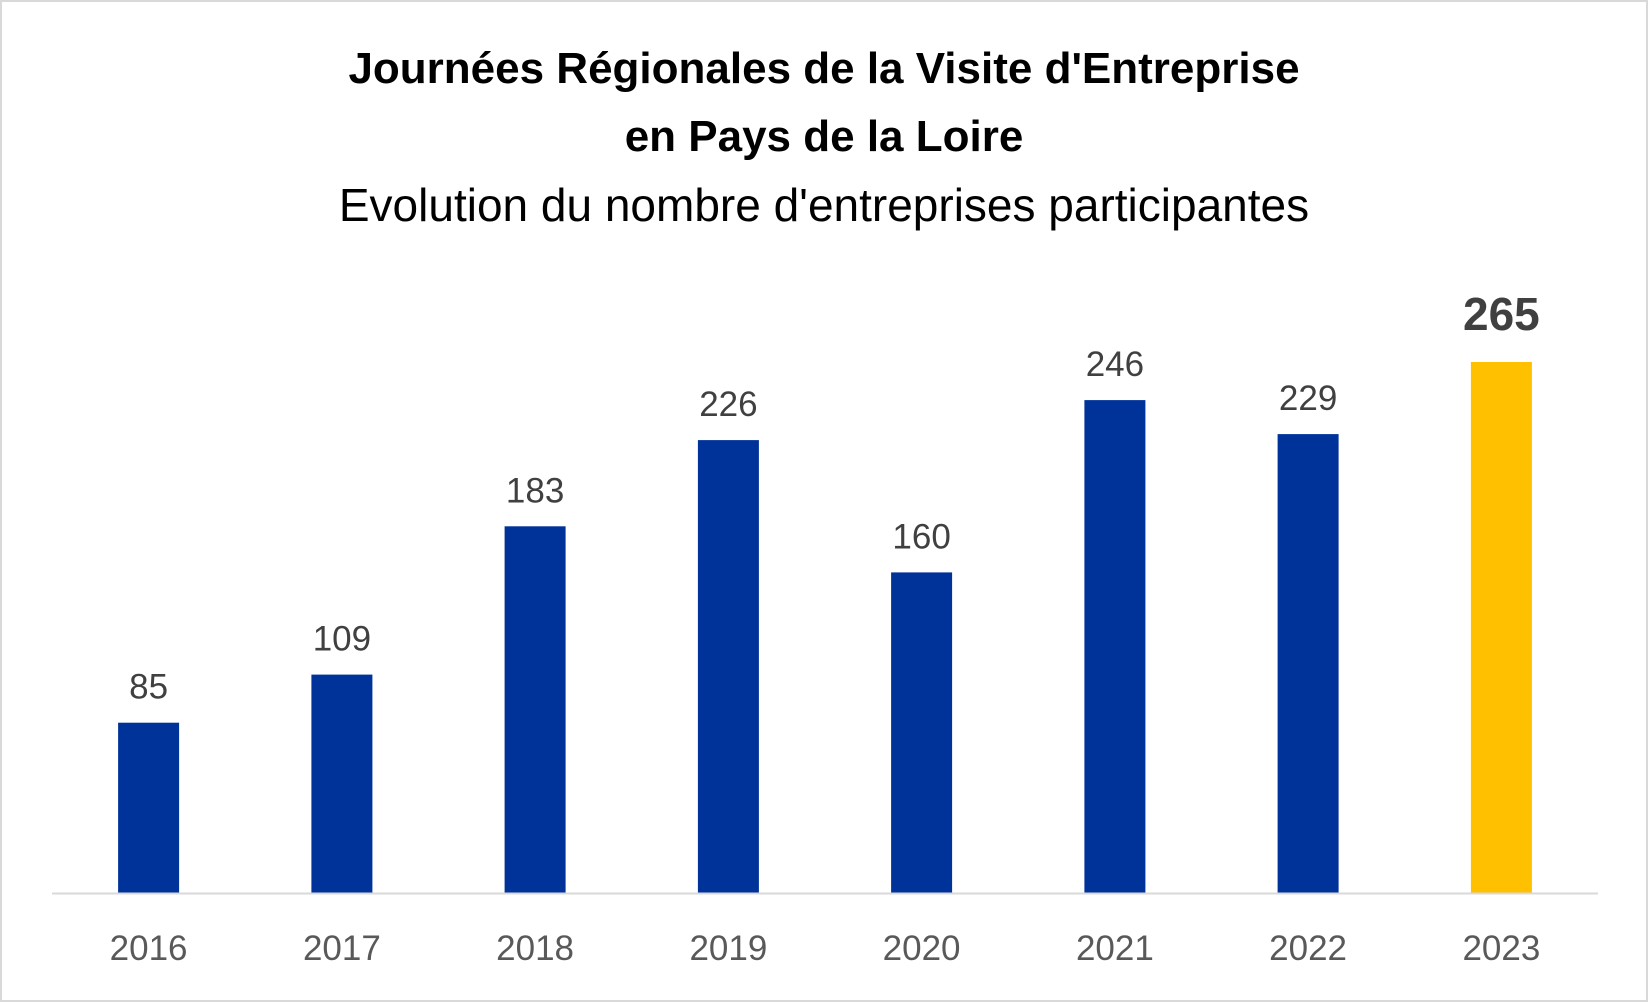 This screenshot has height=1002, width=1648. Describe the element at coordinates (728, 948) in the screenshot. I see `x-tick-label-2019: 2019` at that location.